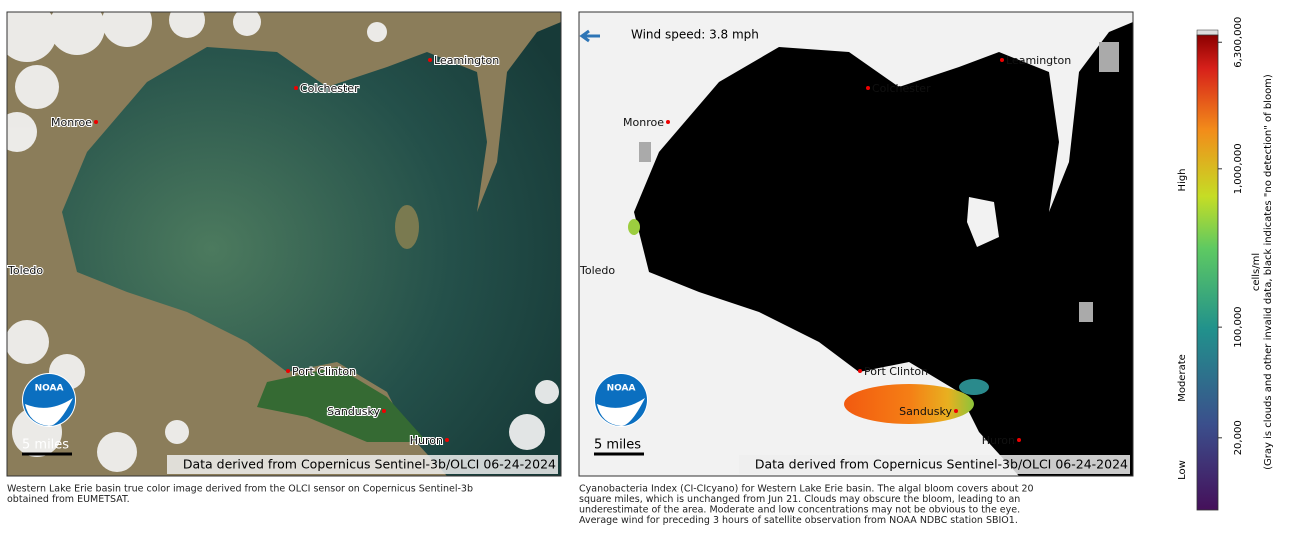 The height and width of the screenshot is (556, 1300). What do you see at coordinates (1238, 168) in the screenshot?
I see `colorbar-tick-label: 1,000,000` at bounding box center [1238, 168].